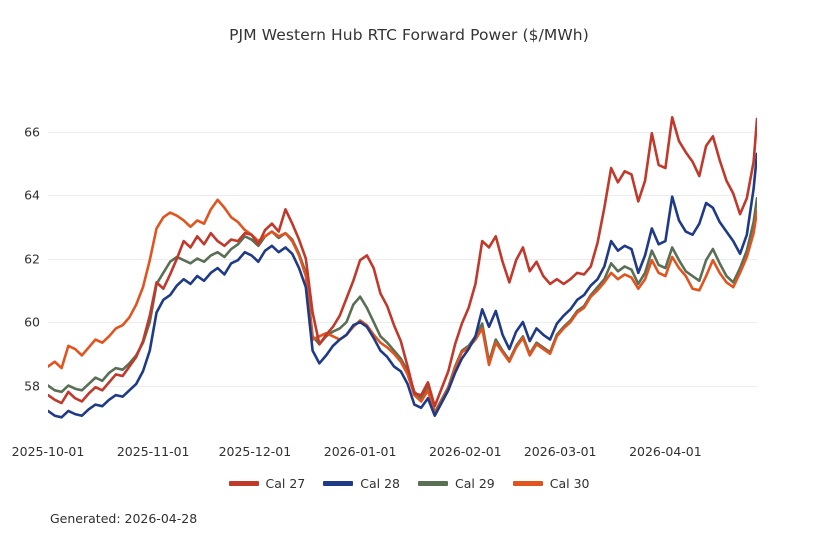 The image size is (818, 545). I want to click on legend-label: Cal 27, so click(285, 483).